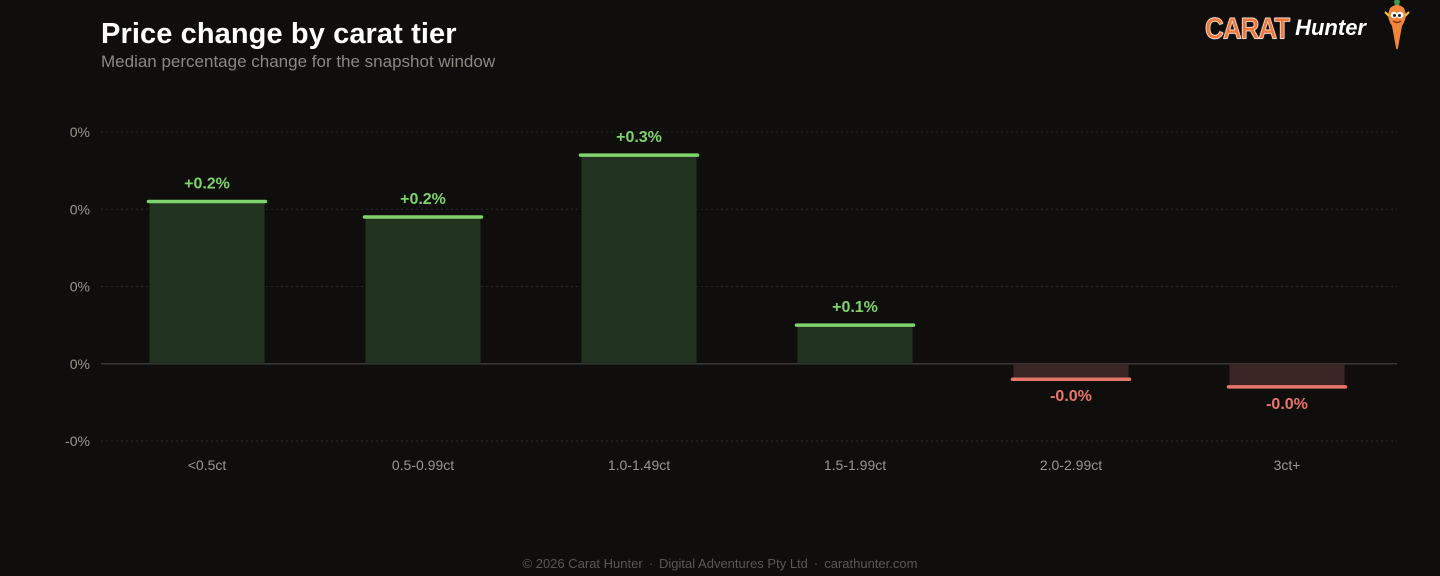  I want to click on footer-website-link: carathunter.com, so click(871, 563).